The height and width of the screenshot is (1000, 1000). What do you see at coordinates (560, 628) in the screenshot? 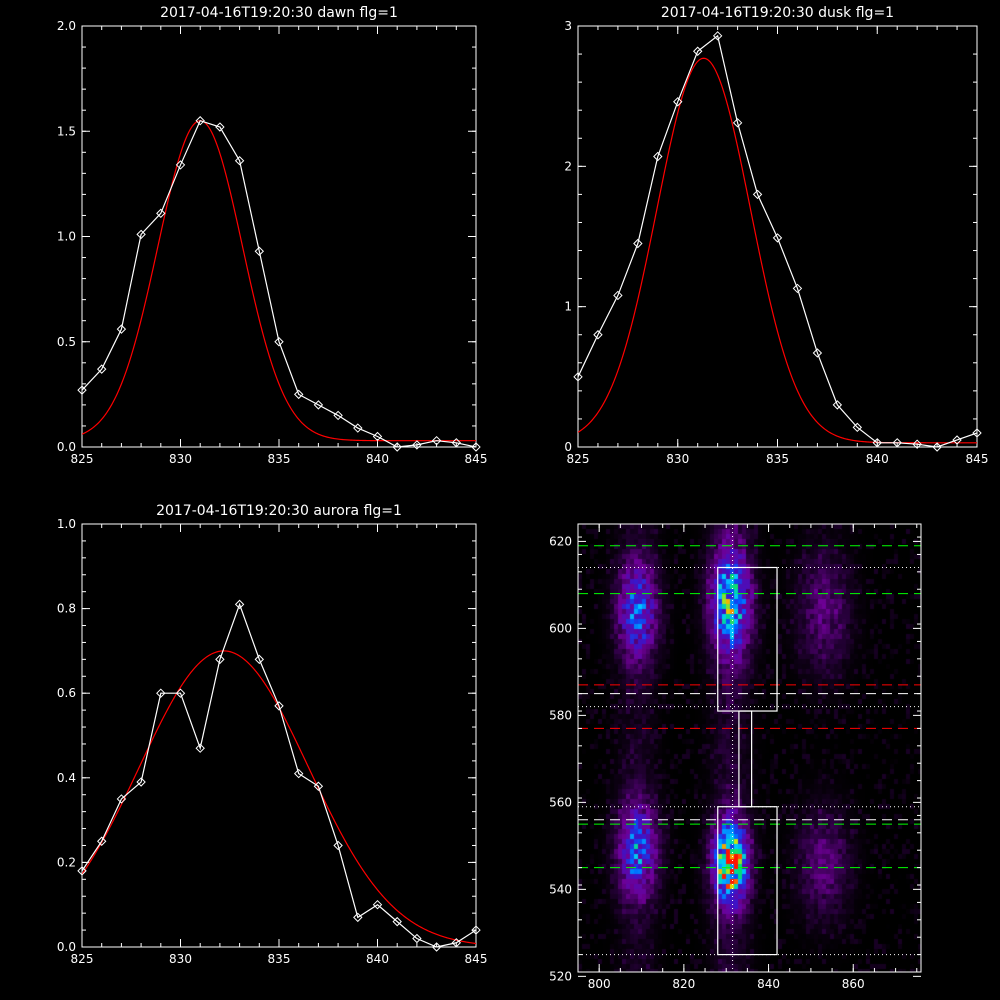
I see `y-tick-label: 600` at bounding box center [560, 628].